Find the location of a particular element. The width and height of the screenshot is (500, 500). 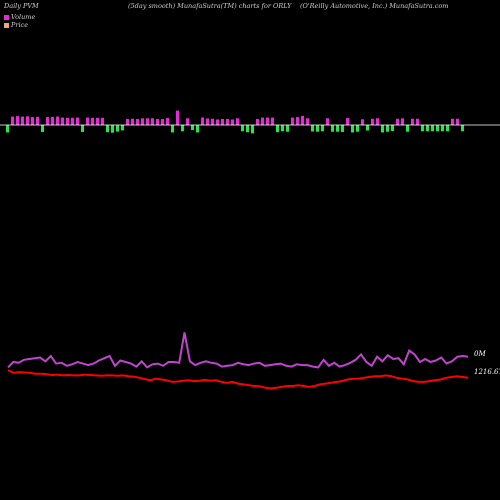

price-axis-label: 1216.67 is located at coordinates (487, 372).